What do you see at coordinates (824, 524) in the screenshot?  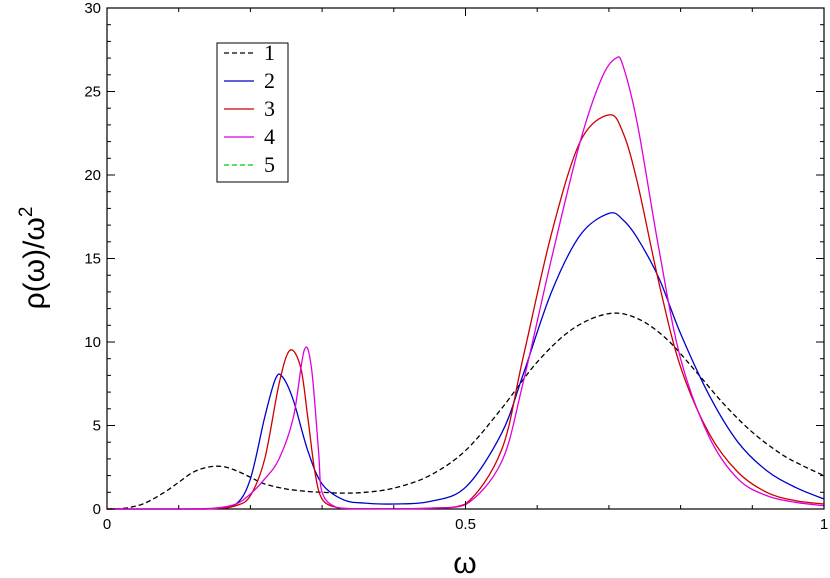 I see `x-tick-label: 1` at bounding box center [824, 524].